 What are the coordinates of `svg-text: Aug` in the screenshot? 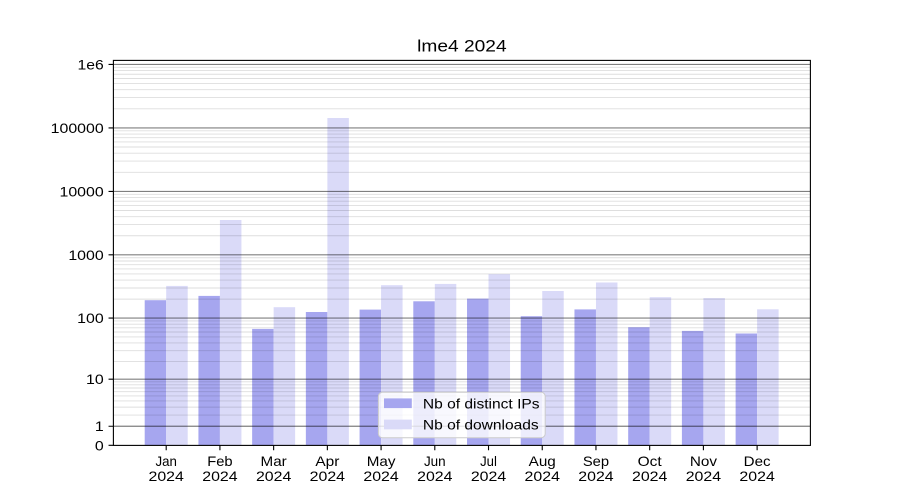 It's located at (542, 461).